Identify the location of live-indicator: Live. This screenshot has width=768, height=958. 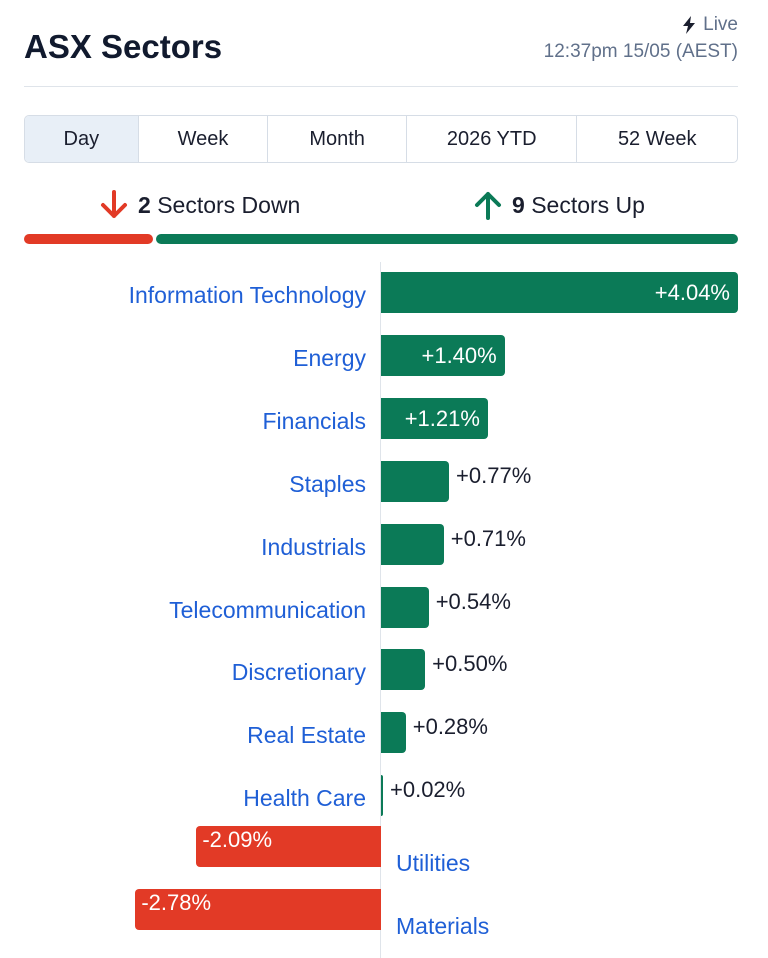
(709, 25).